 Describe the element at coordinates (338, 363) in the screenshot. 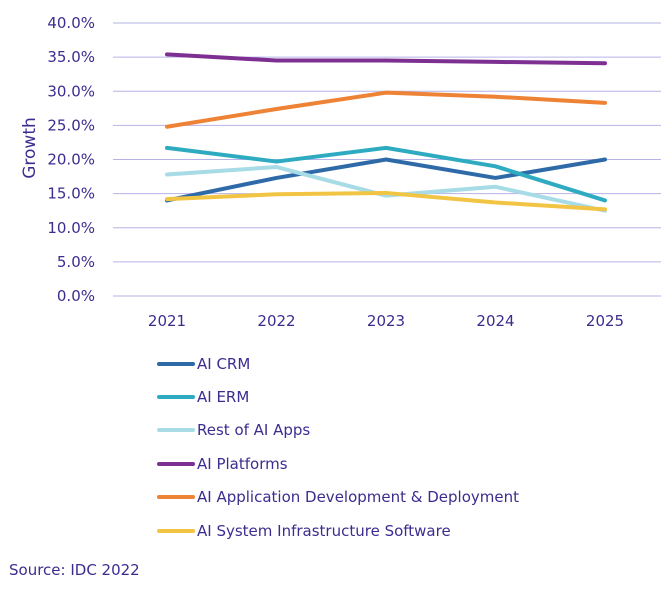

I see `legend-item: AI CRM` at that location.